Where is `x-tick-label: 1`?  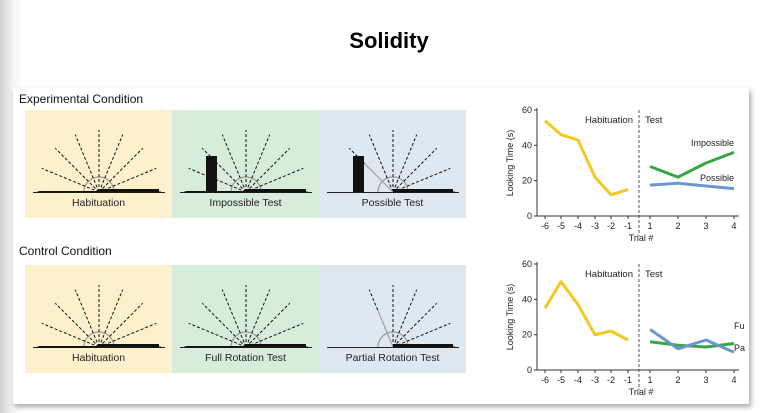 x-tick-label: 1 is located at coordinates (649, 380).